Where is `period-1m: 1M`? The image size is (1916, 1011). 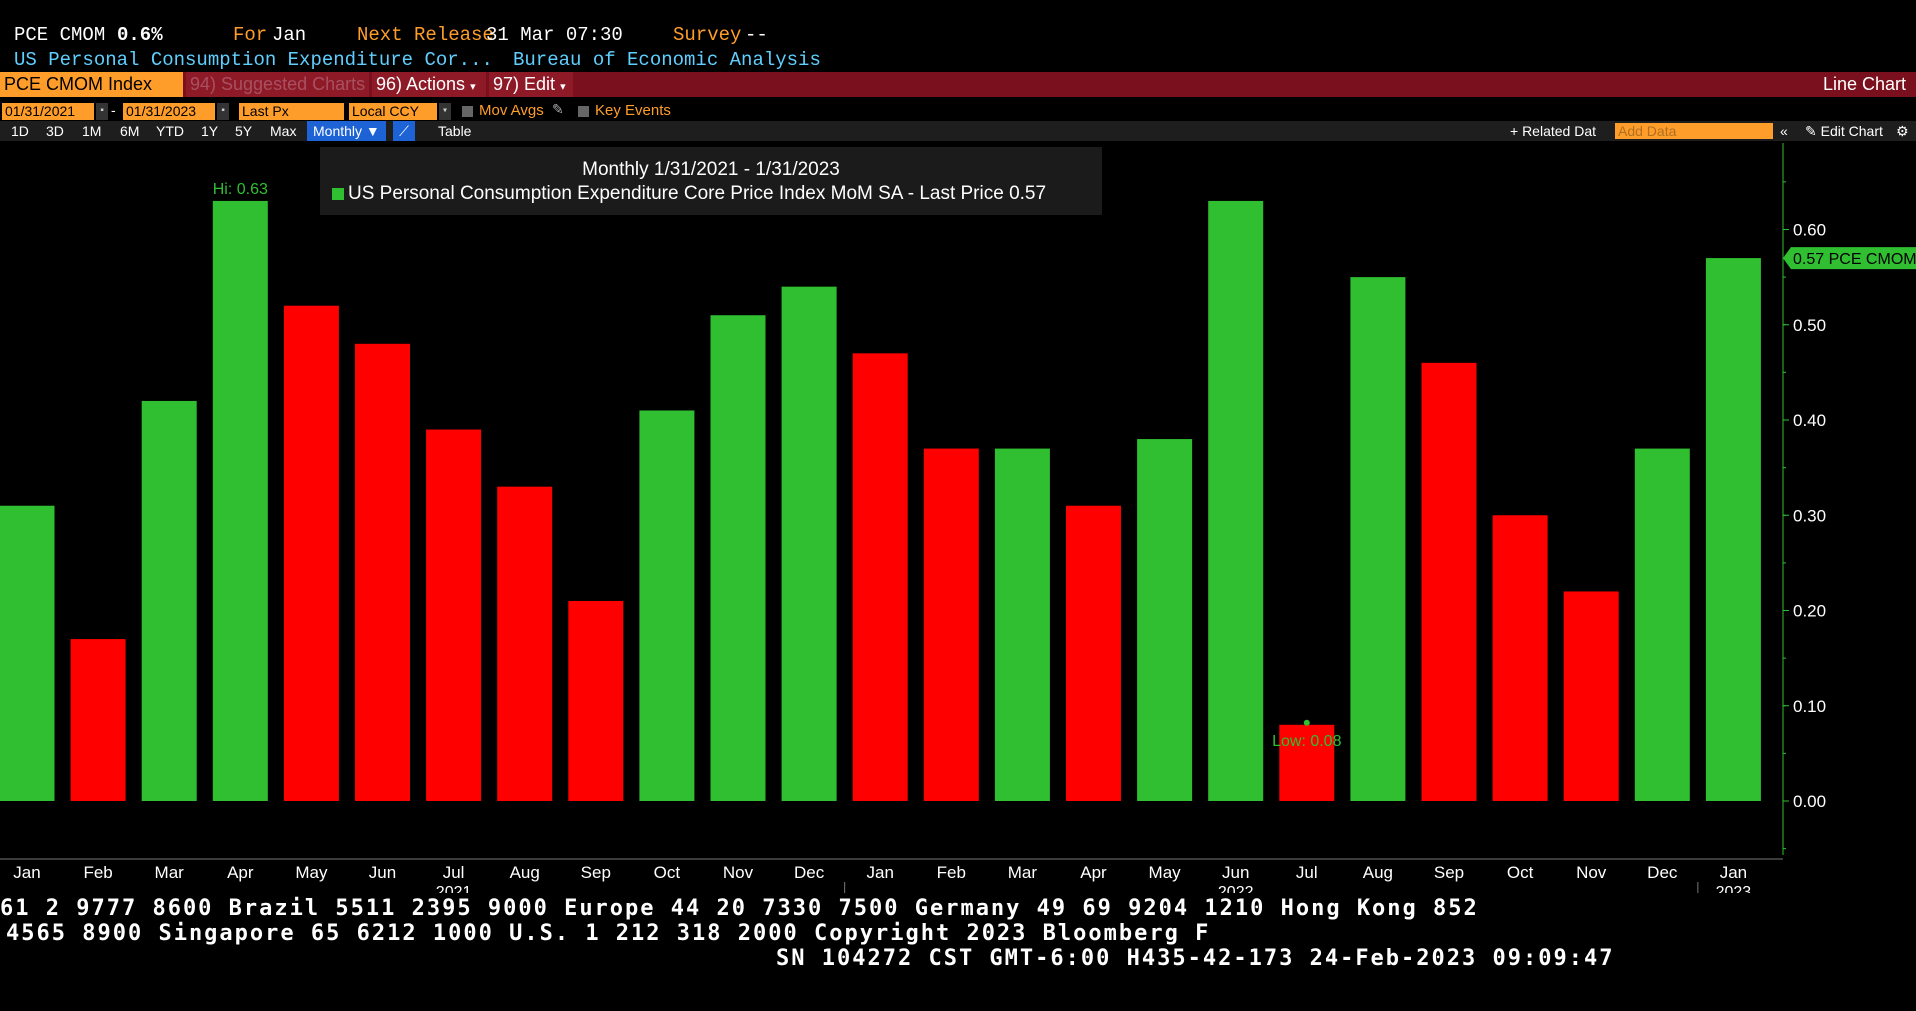 period-1m: 1M is located at coordinates (92, 131).